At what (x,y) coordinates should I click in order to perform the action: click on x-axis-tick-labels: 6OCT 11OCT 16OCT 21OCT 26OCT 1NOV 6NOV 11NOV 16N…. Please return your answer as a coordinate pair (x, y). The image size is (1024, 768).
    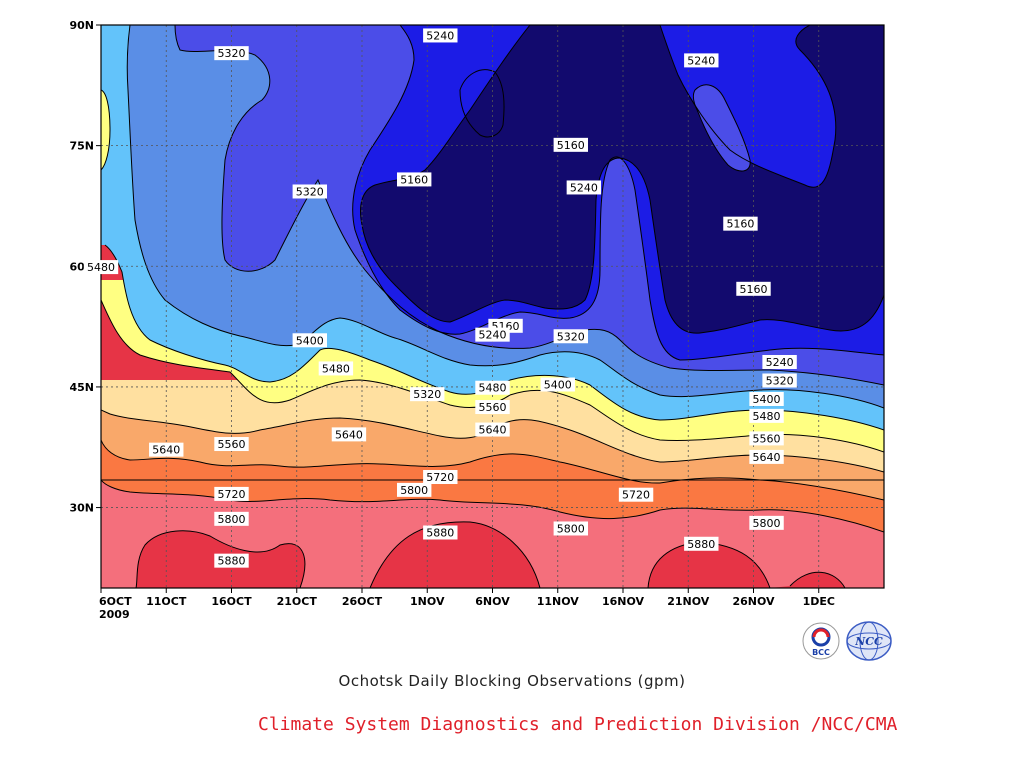
    Looking at the image, I should click on (467, 601).